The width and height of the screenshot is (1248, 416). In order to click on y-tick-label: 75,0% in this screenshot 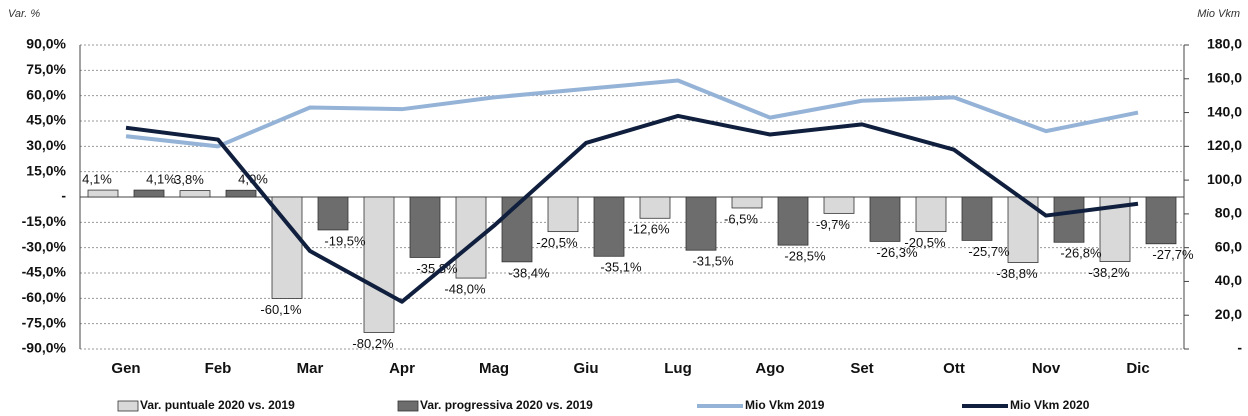, I will do `click(46, 69)`.